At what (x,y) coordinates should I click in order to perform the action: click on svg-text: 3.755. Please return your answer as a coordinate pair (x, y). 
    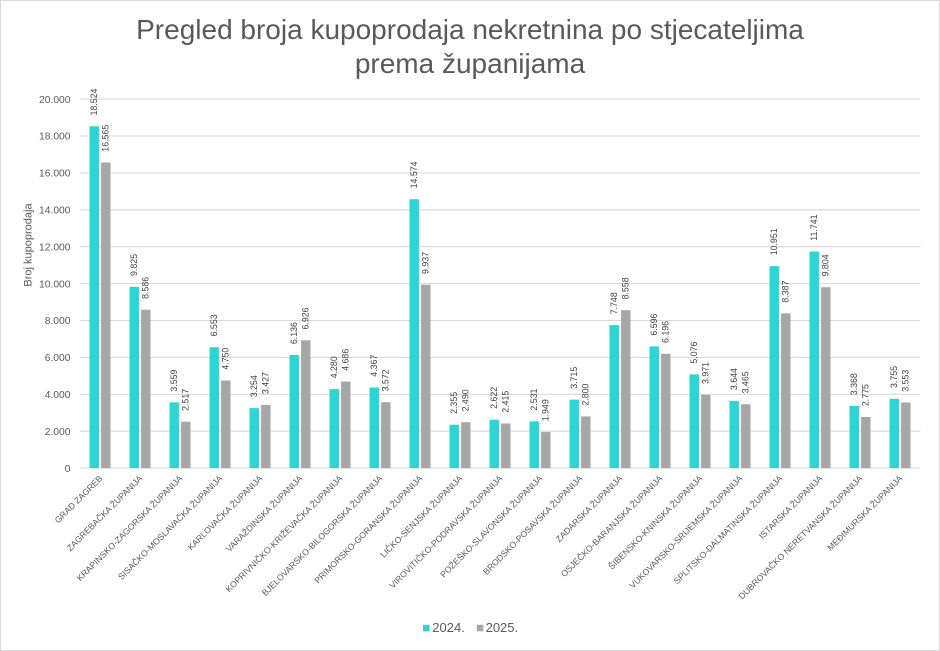
    Looking at the image, I should click on (894, 377).